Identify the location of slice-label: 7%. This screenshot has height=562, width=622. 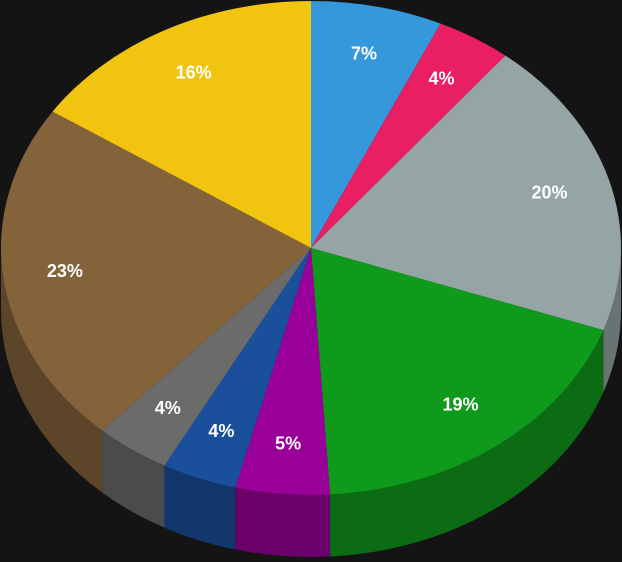
(364, 54).